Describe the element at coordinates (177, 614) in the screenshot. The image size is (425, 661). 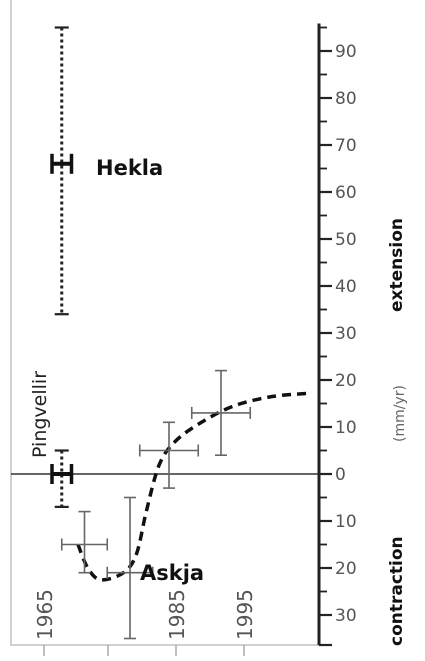
I see `x-tick-label: 1985` at that location.